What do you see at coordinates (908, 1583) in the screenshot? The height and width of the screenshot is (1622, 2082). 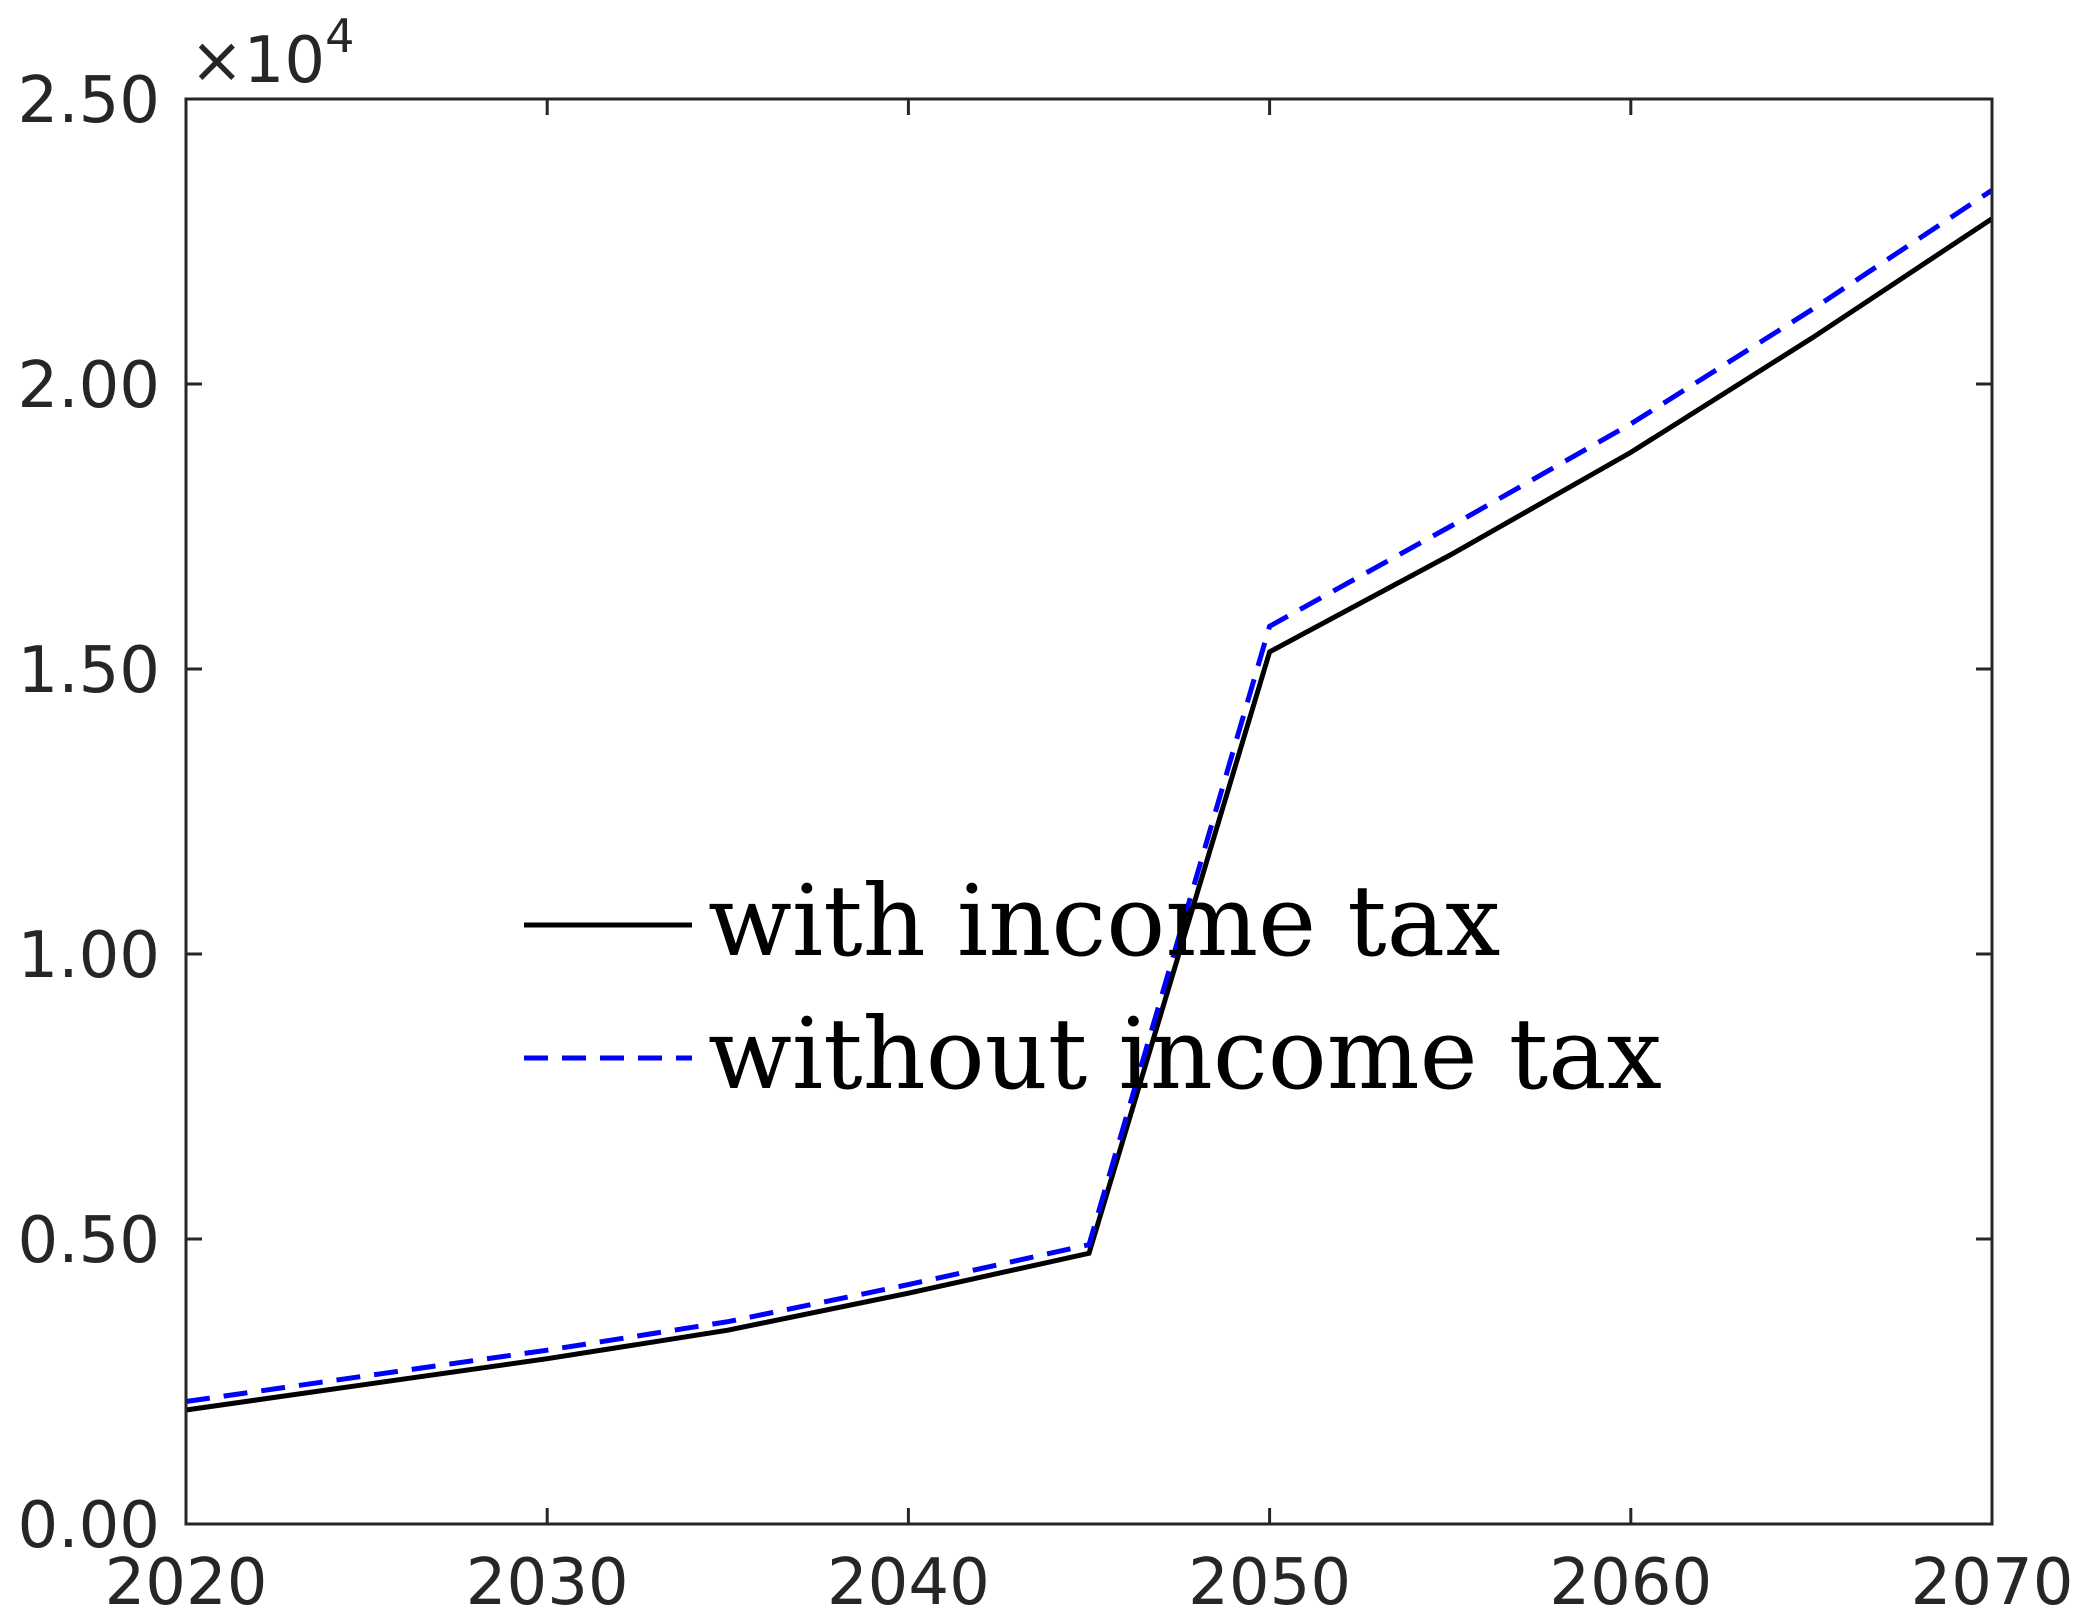 I see `x-tick-label: 2040` at bounding box center [908, 1583].